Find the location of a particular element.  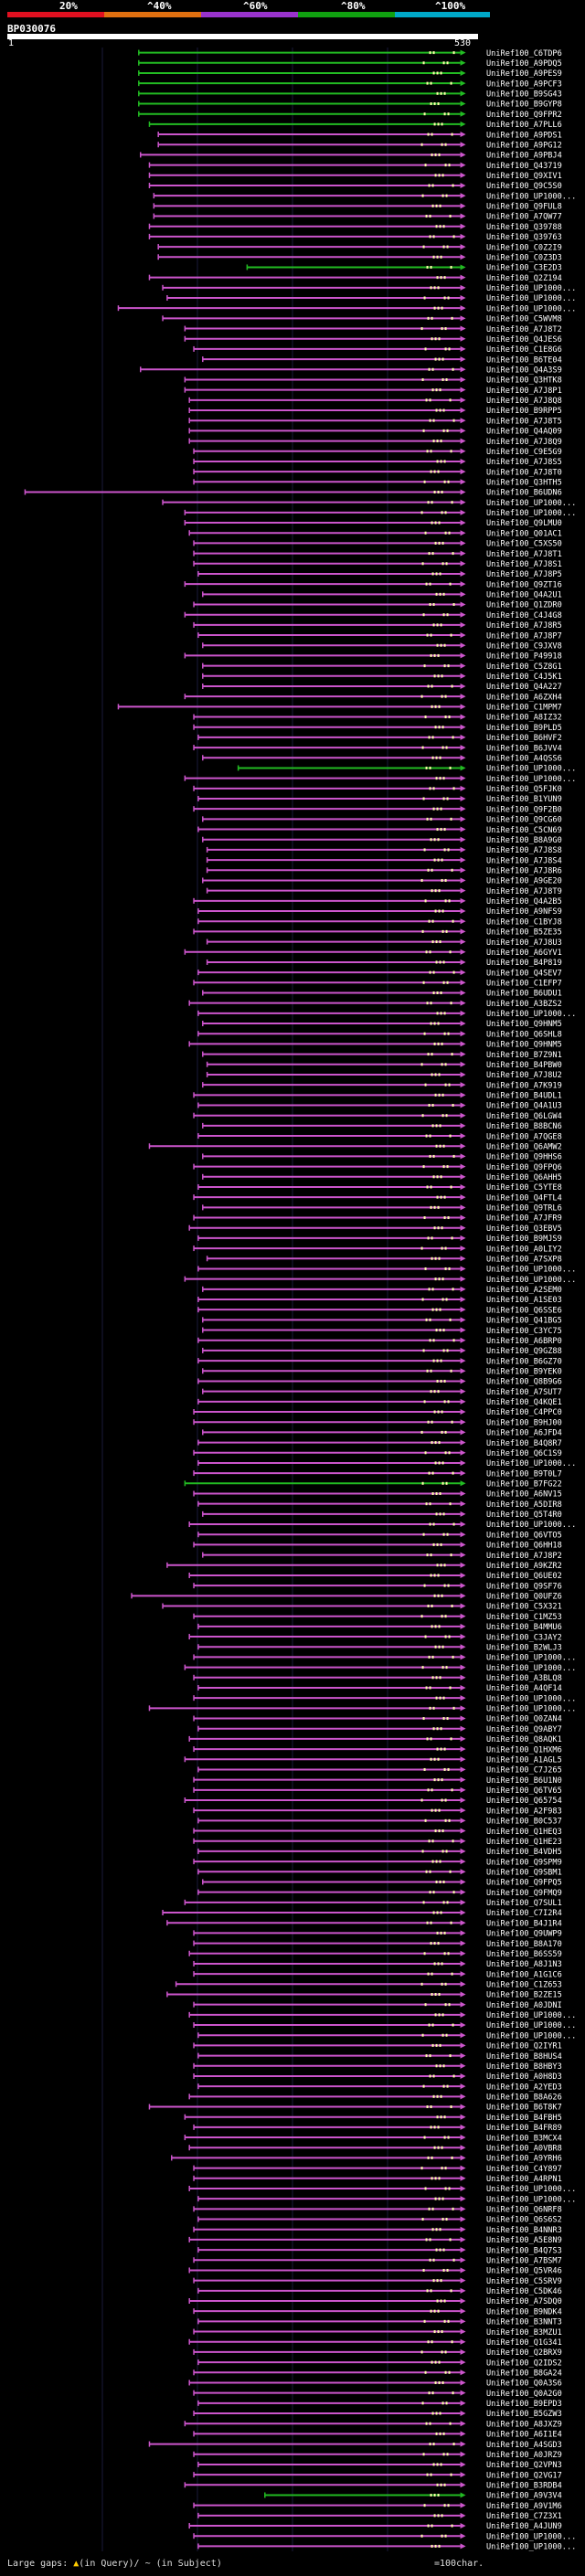

hit-accession-link: UniRef100_B3NNT3 is located at coordinates (524, 2322).